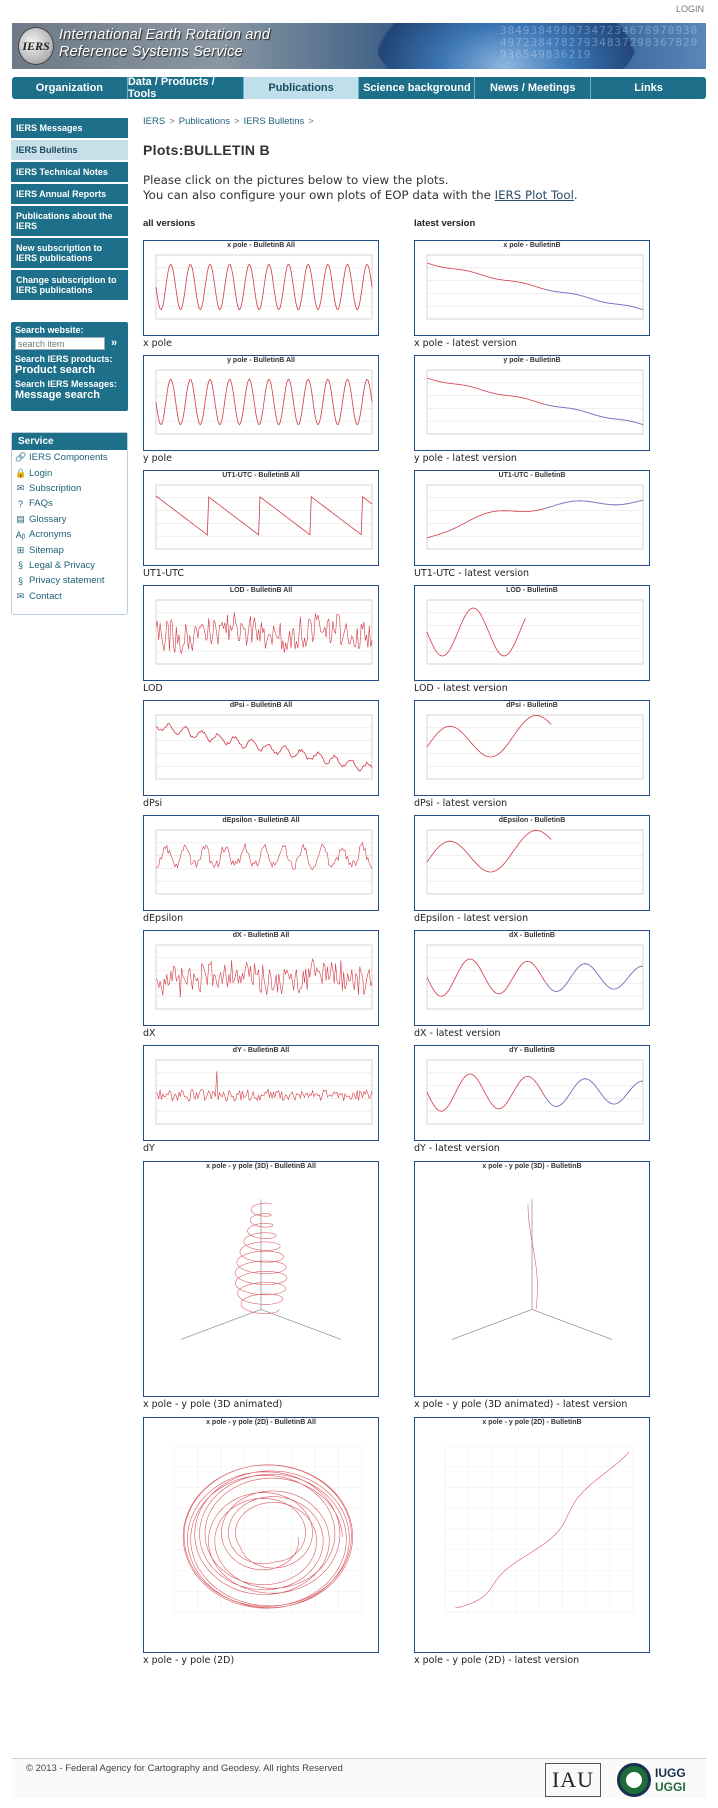 The image size is (718, 1808). Describe the element at coordinates (149, 1148) in the screenshot. I see `plot-caption: dY` at that location.